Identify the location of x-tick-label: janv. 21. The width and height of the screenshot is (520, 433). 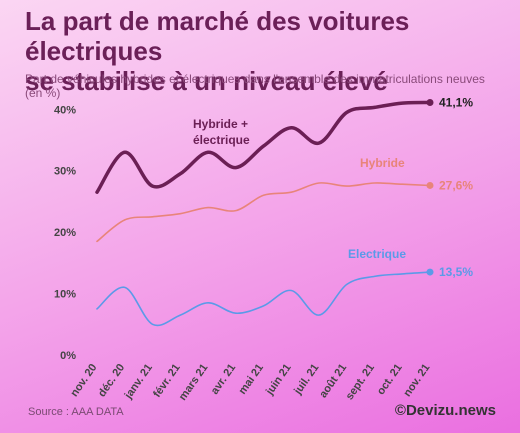
(138, 382).